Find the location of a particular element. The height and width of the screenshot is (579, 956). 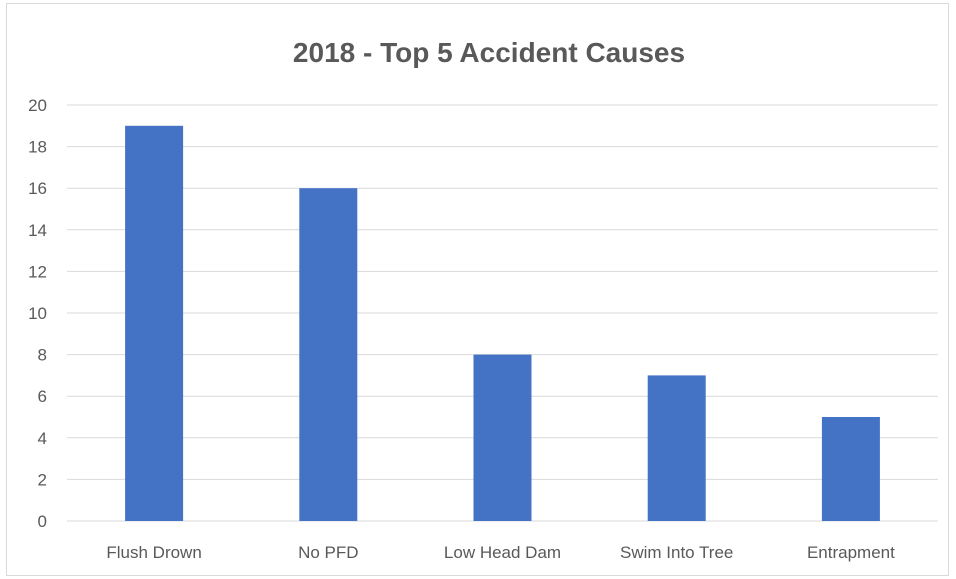

bar-entrapment is located at coordinates (850, 469).